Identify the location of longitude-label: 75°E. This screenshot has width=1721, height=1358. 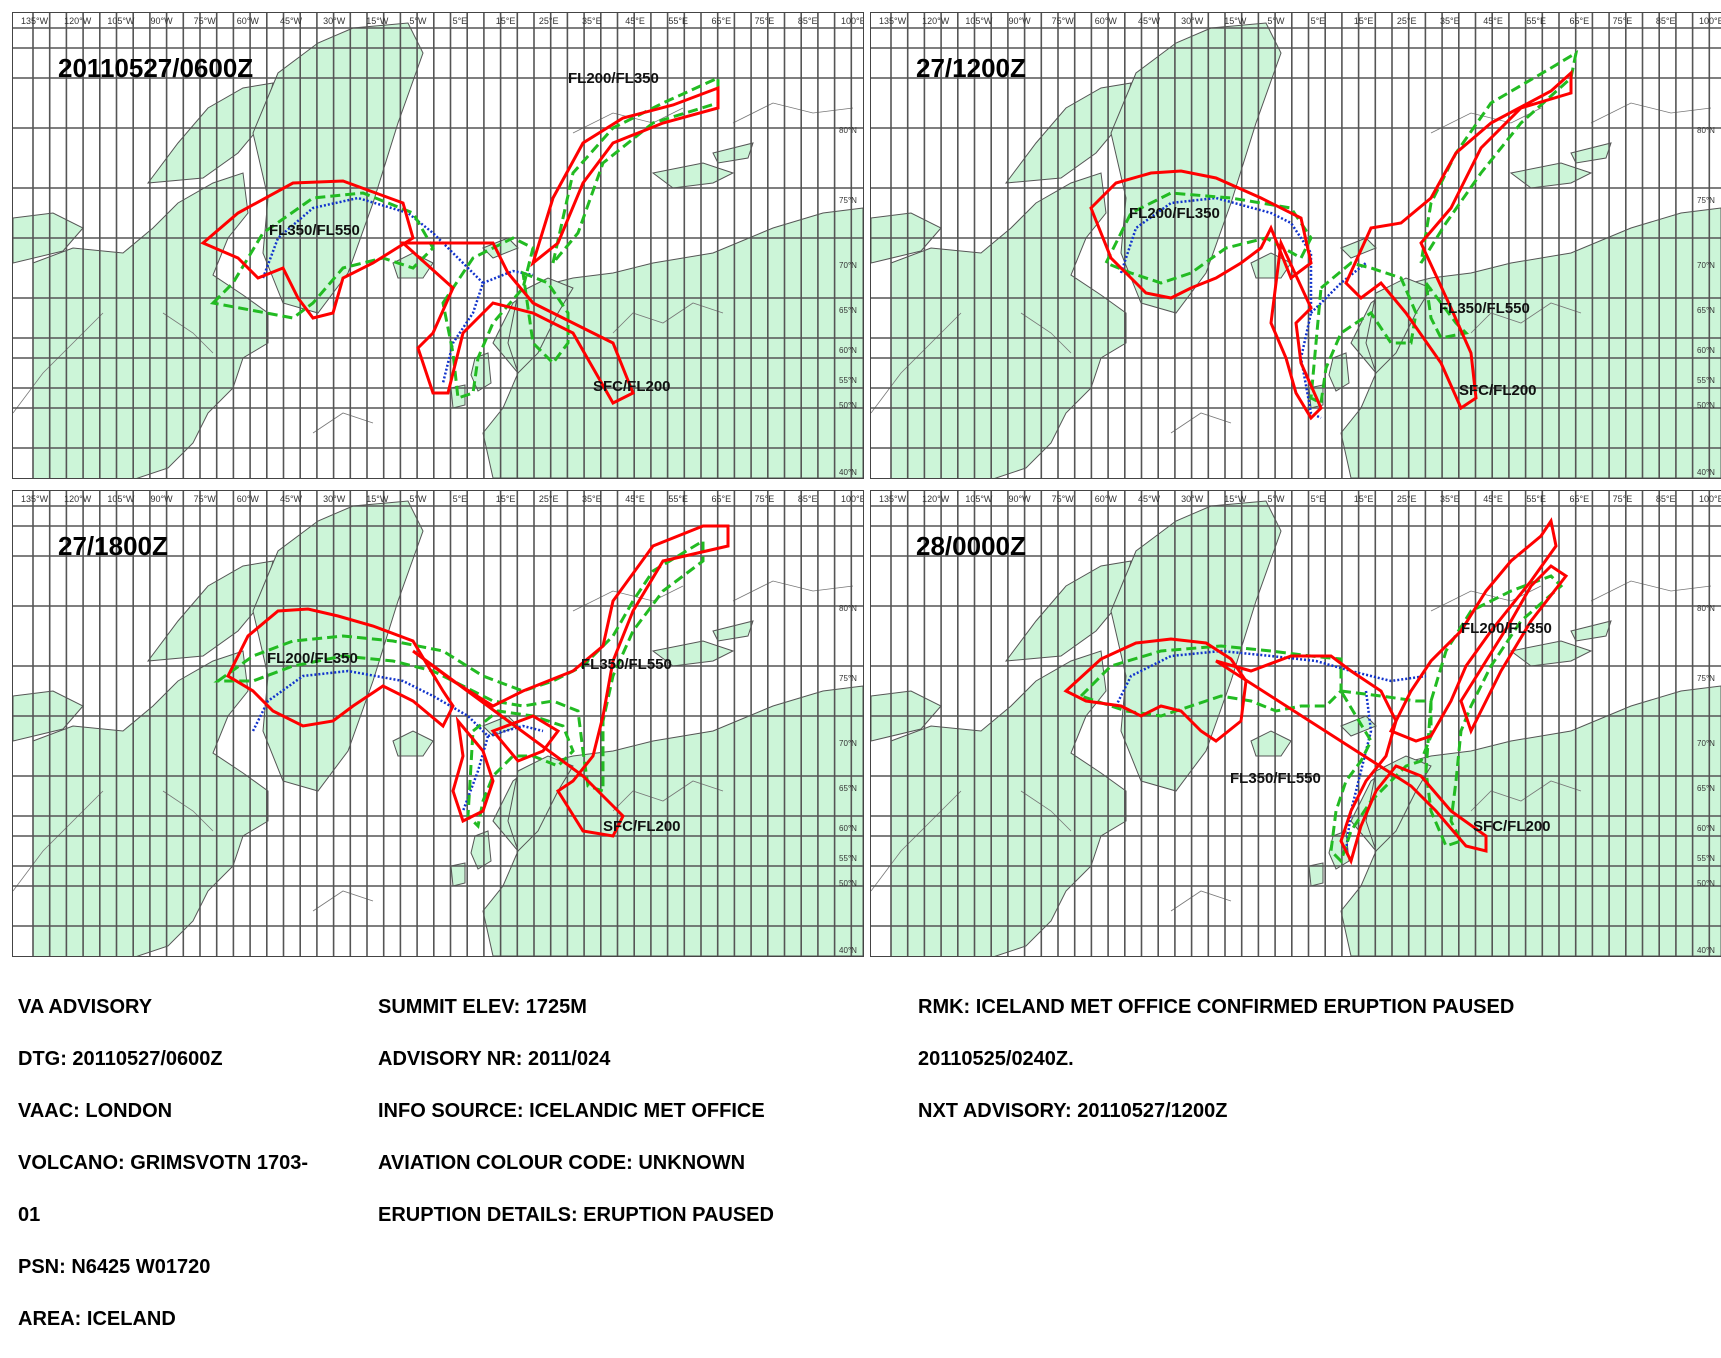
(1623, 499).